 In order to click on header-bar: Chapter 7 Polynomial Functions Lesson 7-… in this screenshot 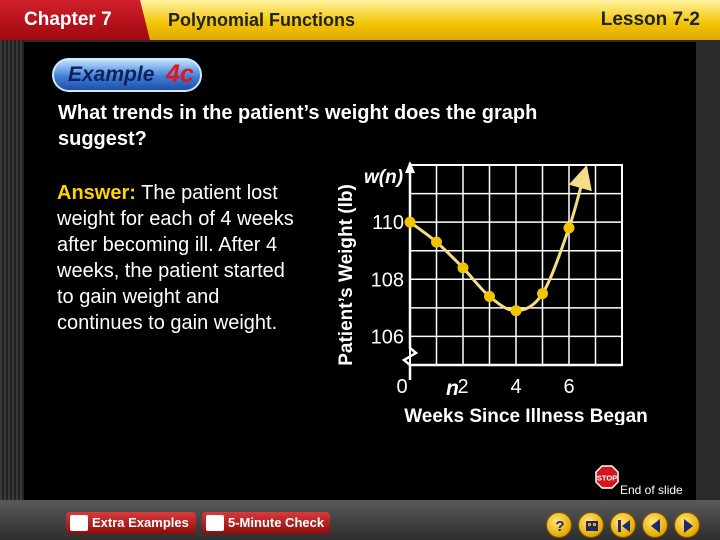, I will do `click(360, 20)`.